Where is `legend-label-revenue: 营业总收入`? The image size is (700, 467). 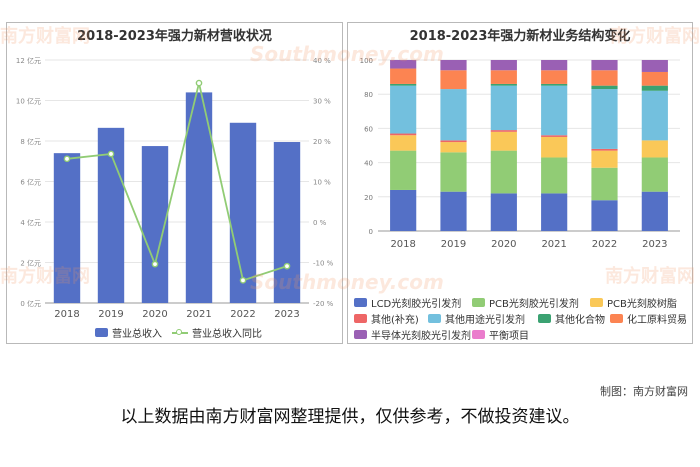 legend-label-revenue: 营业总收入 is located at coordinates (137, 334).